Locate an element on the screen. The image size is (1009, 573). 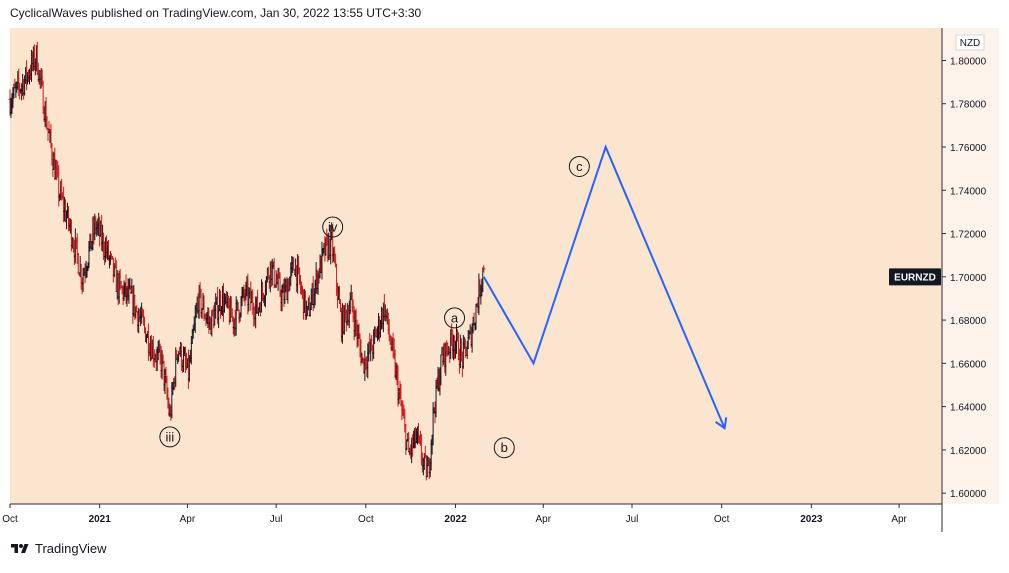
time-axis-background is located at coordinates (504, 518).